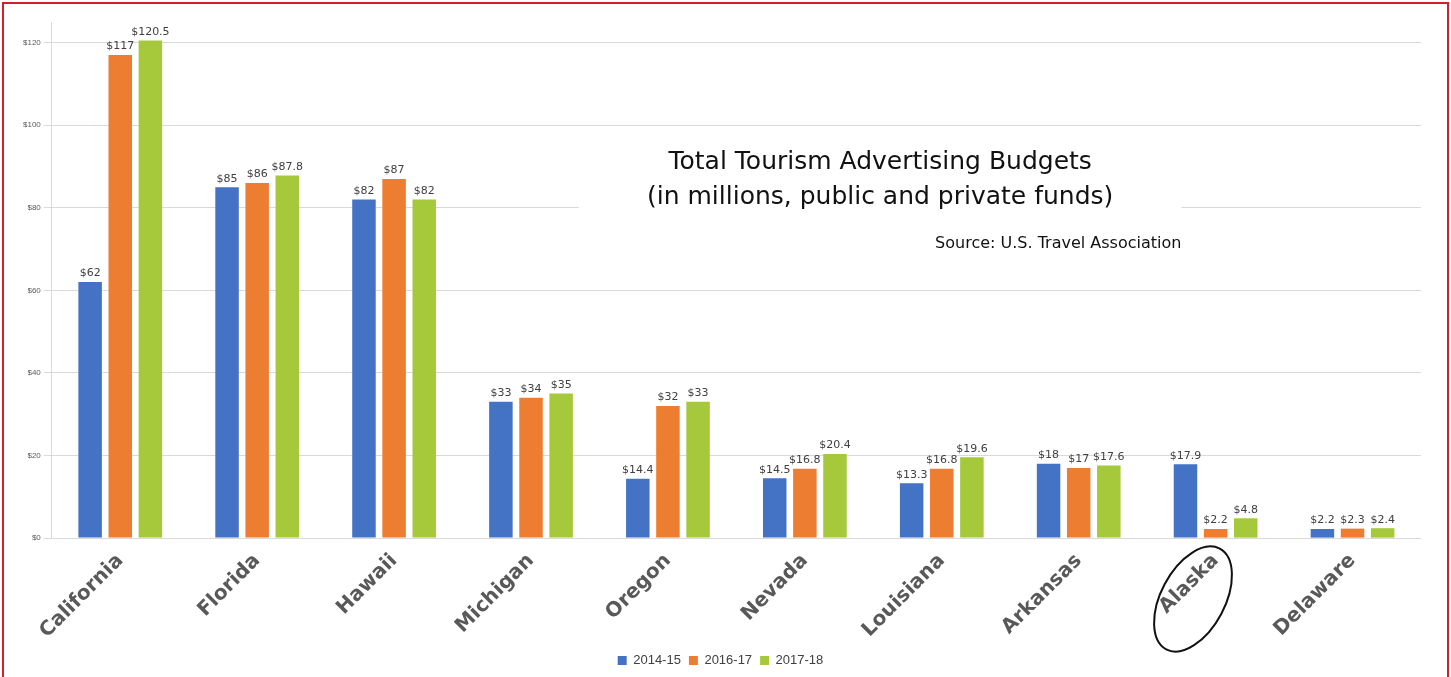 The height and width of the screenshot is (677, 1451). I want to click on data-label: $20.4, so click(835, 445).